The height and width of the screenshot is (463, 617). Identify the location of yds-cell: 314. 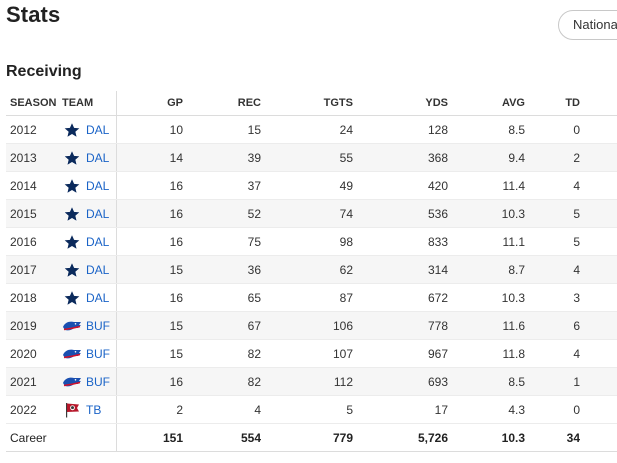
(400, 269).